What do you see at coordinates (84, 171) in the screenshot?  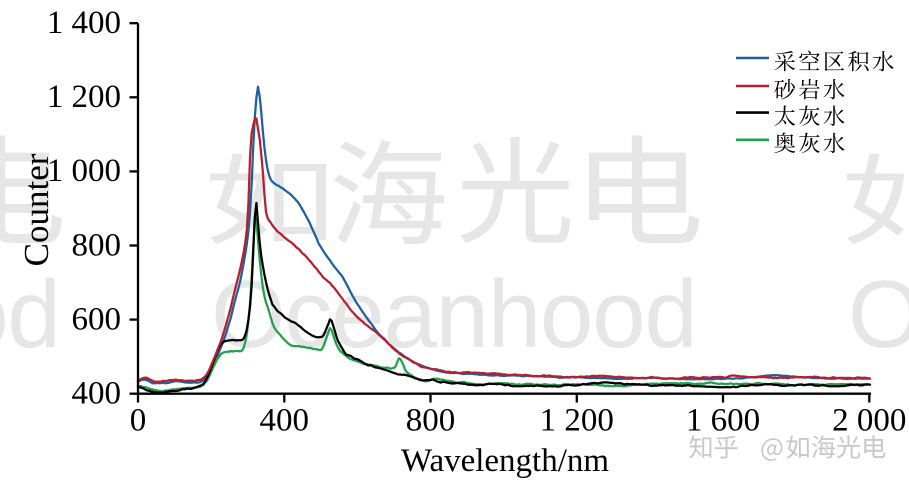 I see `svg-text: 1 000` at bounding box center [84, 171].